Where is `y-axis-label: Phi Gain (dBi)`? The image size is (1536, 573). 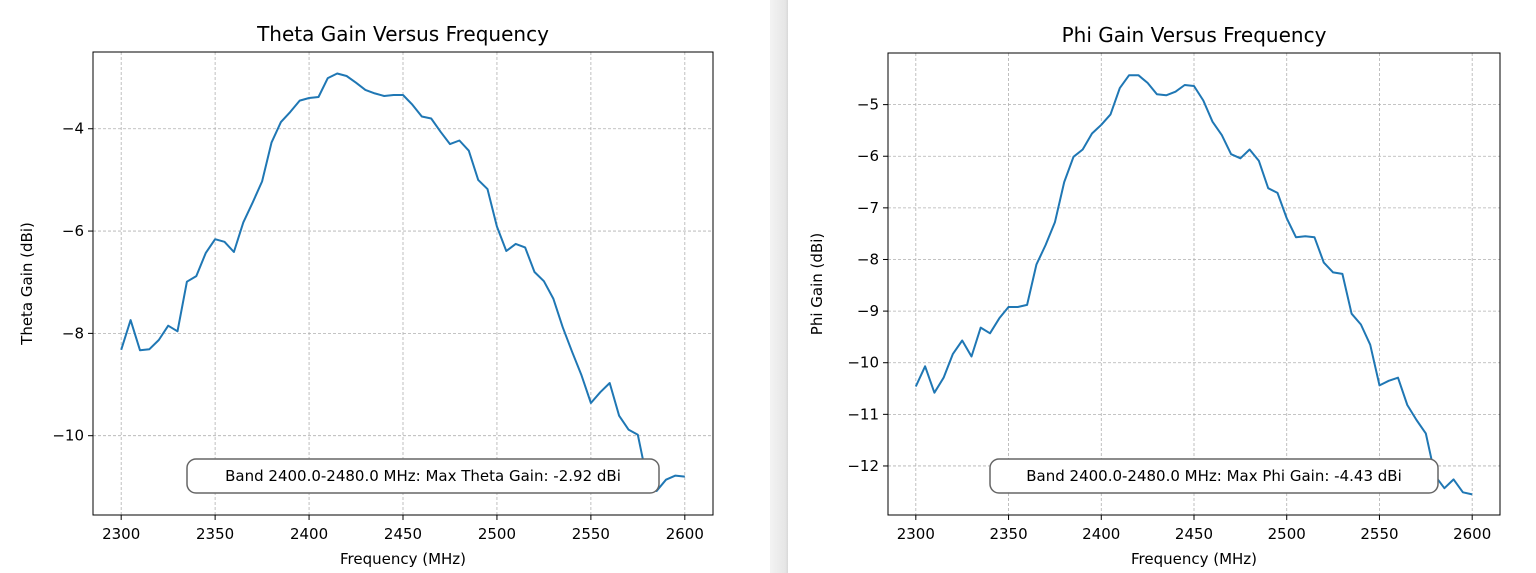 y-axis-label: Phi Gain (dBi) is located at coordinates (817, 284).